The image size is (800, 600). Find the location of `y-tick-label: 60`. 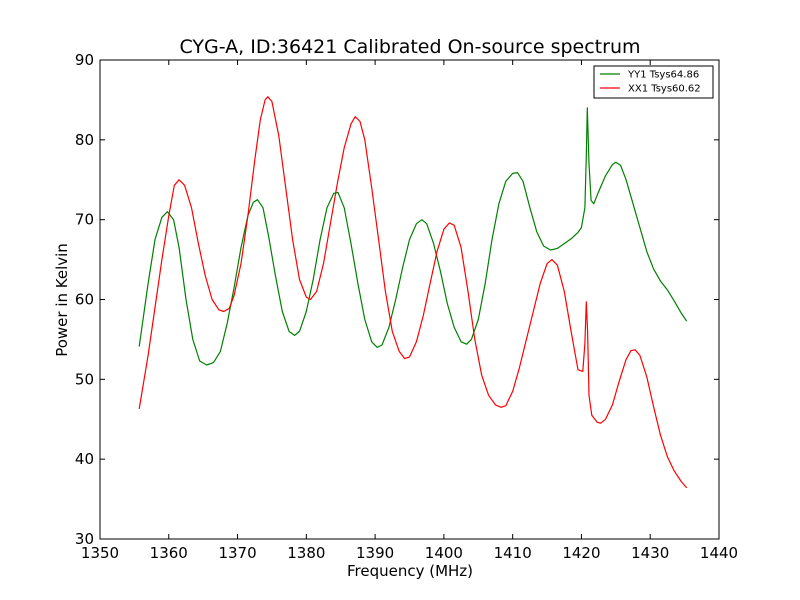

y-tick-label: 60 is located at coordinates (84, 300).